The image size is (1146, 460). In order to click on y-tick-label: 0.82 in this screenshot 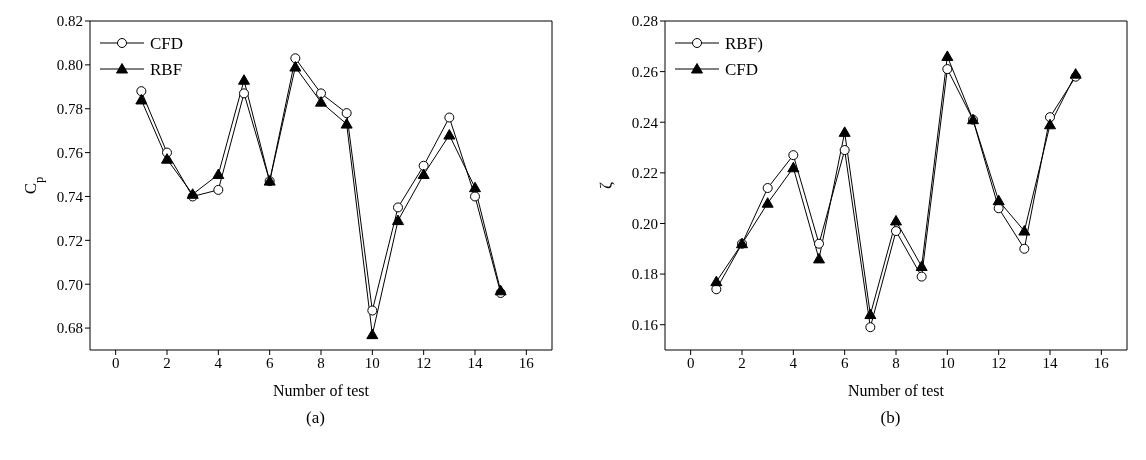, I will do `click(69, 21)`.